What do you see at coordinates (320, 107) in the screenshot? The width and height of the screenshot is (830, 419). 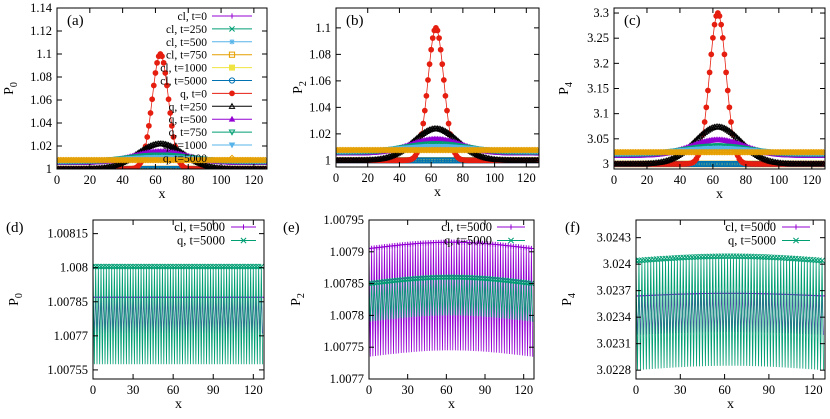 I see `y-tick-label: 1.04` at bounding box center [320, 107].